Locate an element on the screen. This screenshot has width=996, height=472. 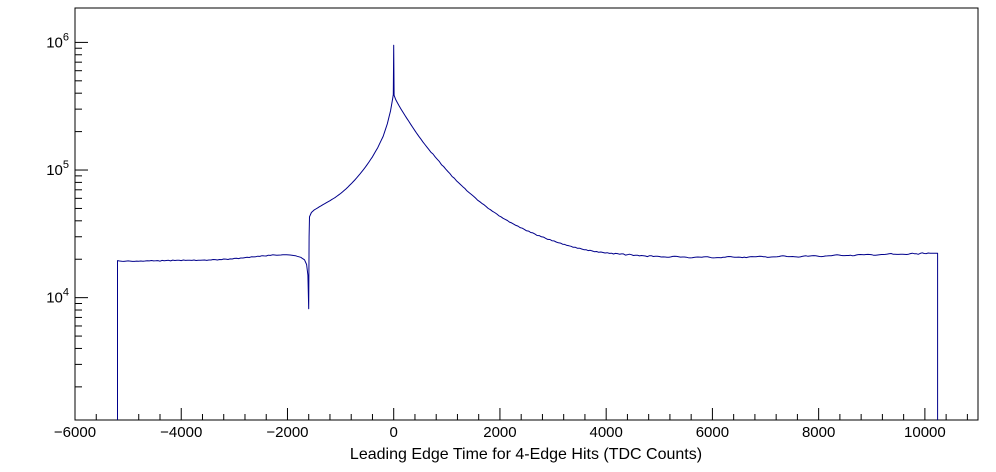
y-tick-label: 10⁴ is located at coordinates (57, 297).